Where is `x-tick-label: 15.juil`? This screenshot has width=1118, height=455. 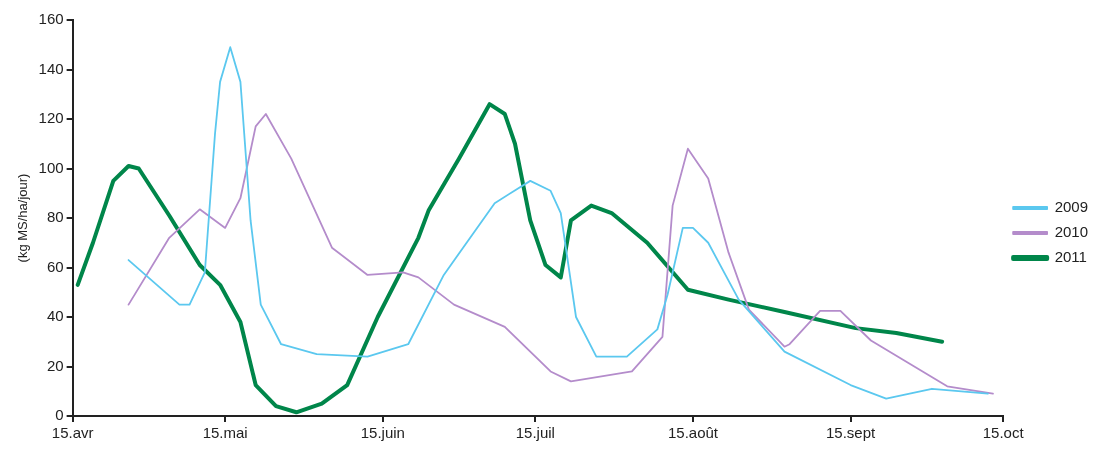 x-tick-label: 15.juil is located at coordinates (535, 433).